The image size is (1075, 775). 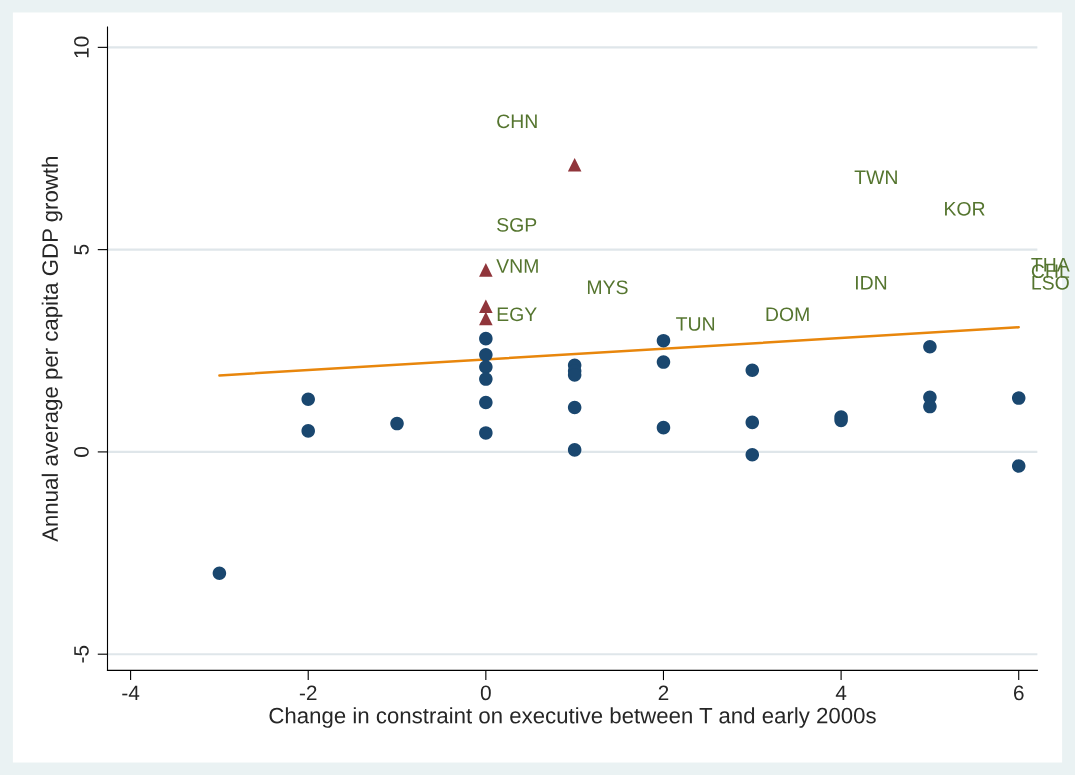 I want to click on x-tick-label: -2, so click(x=308, y=693).